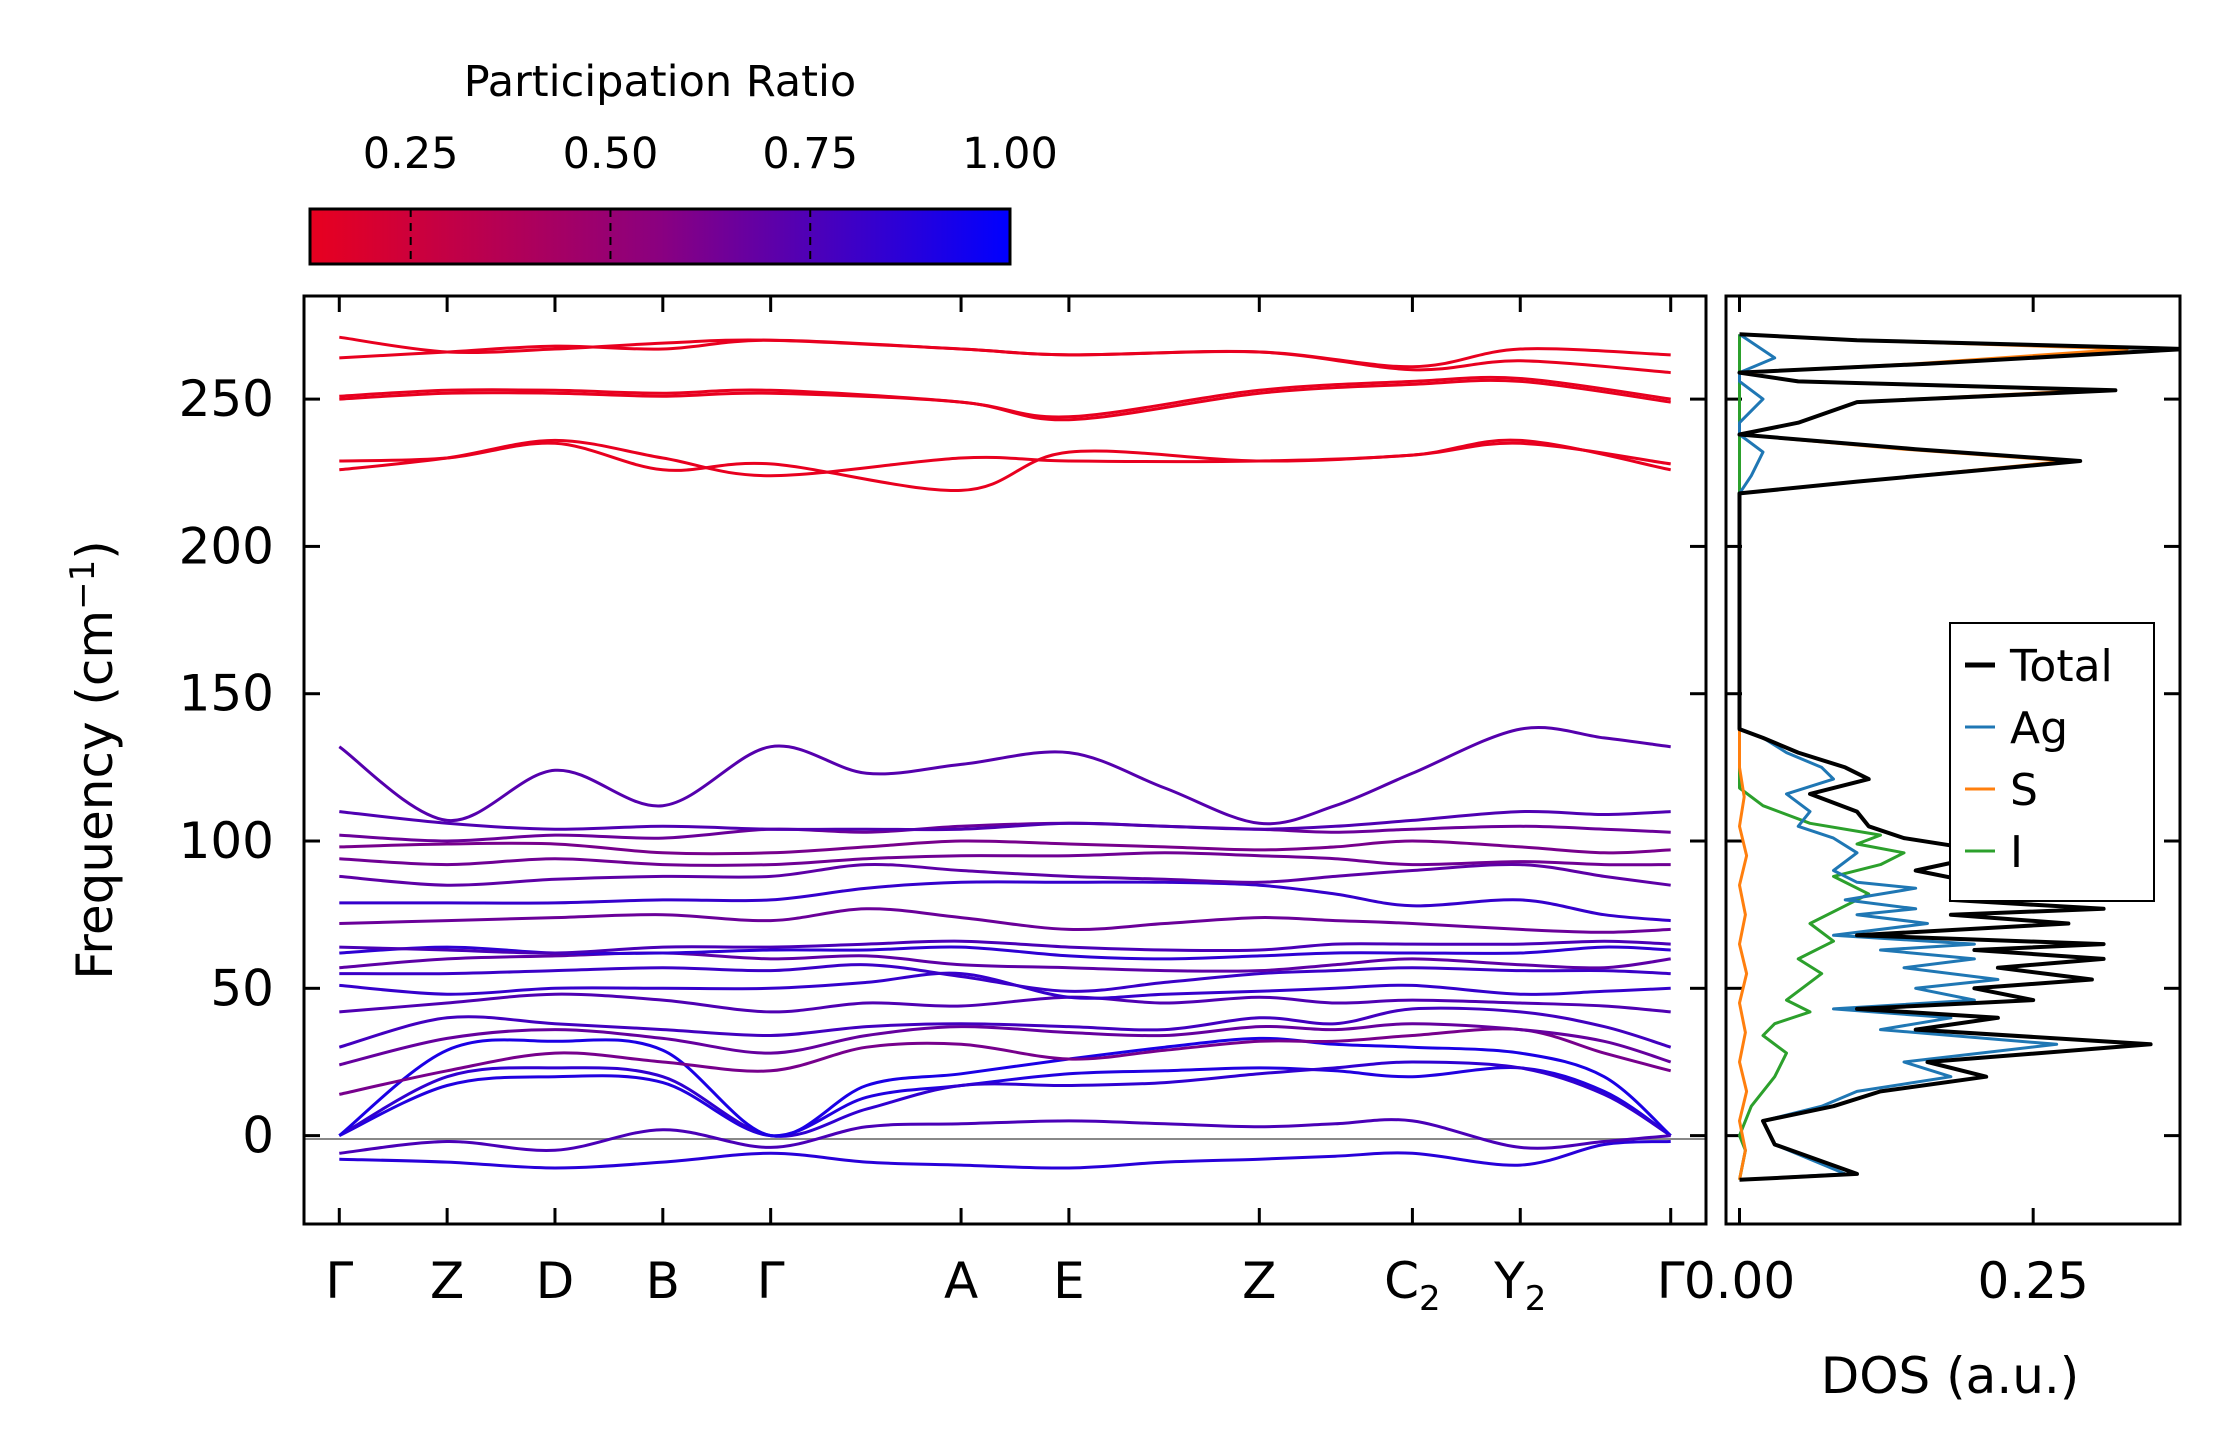 This screenshot has width=2222, height=1455. What do you see at coordinates (226, 841) in the screenshot?
I see `y-tick-label: 100` at bounding box center [226, 841].